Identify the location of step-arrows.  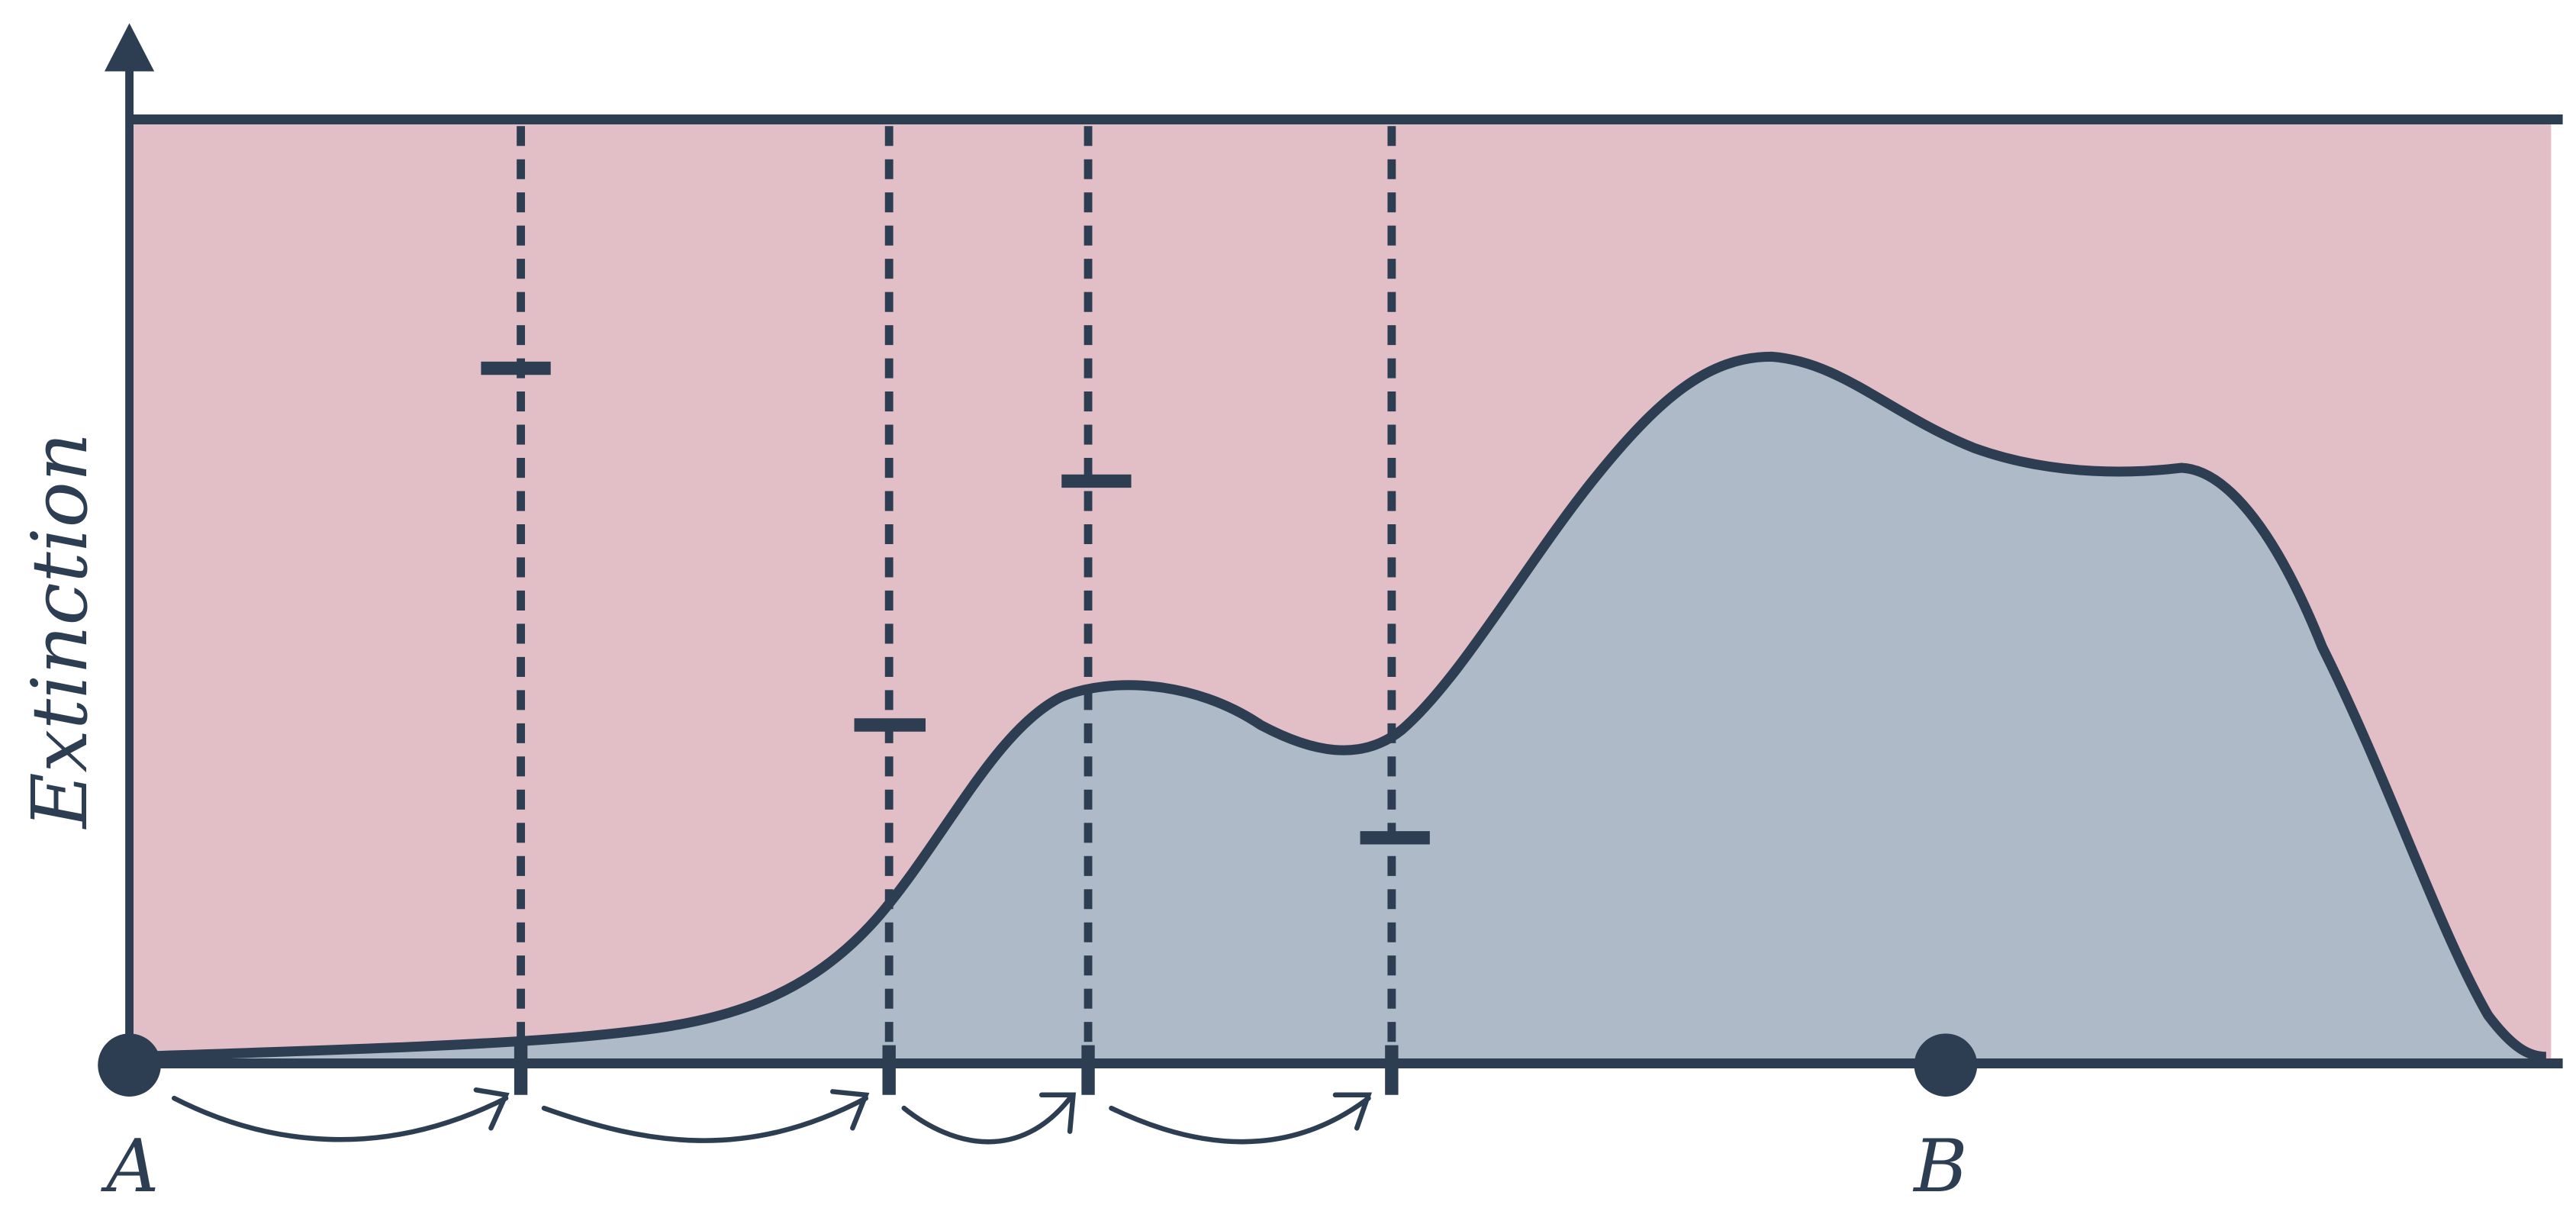
(772, 1116).